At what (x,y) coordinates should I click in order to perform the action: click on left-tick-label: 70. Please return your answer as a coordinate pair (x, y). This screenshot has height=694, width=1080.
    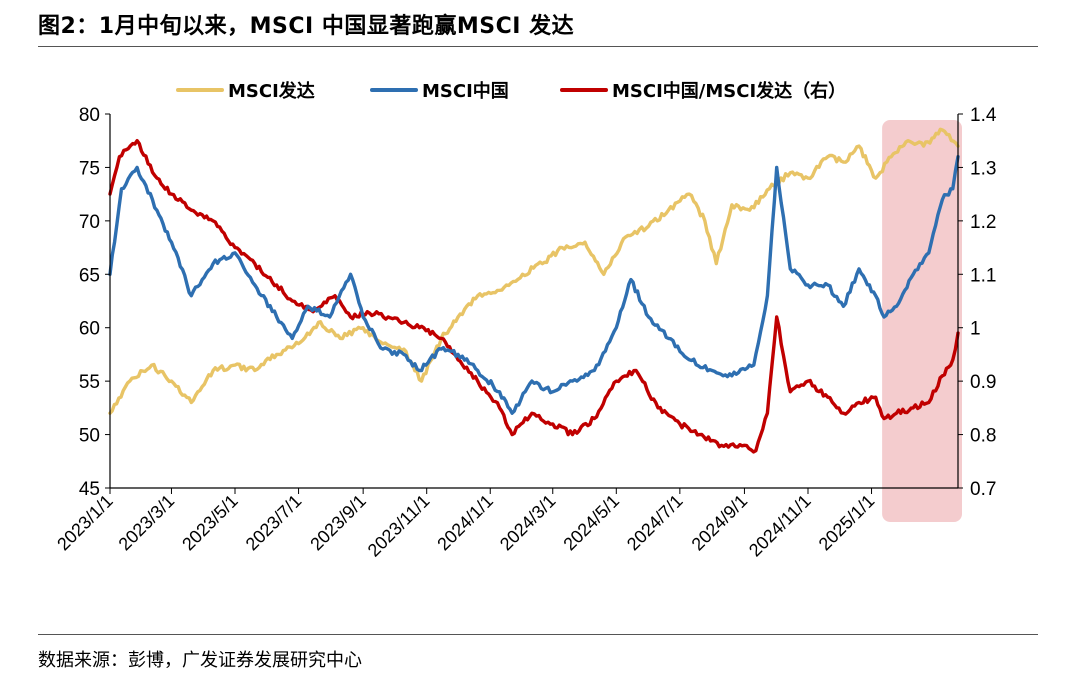
    Looking at the image, I should click on (89, 222).